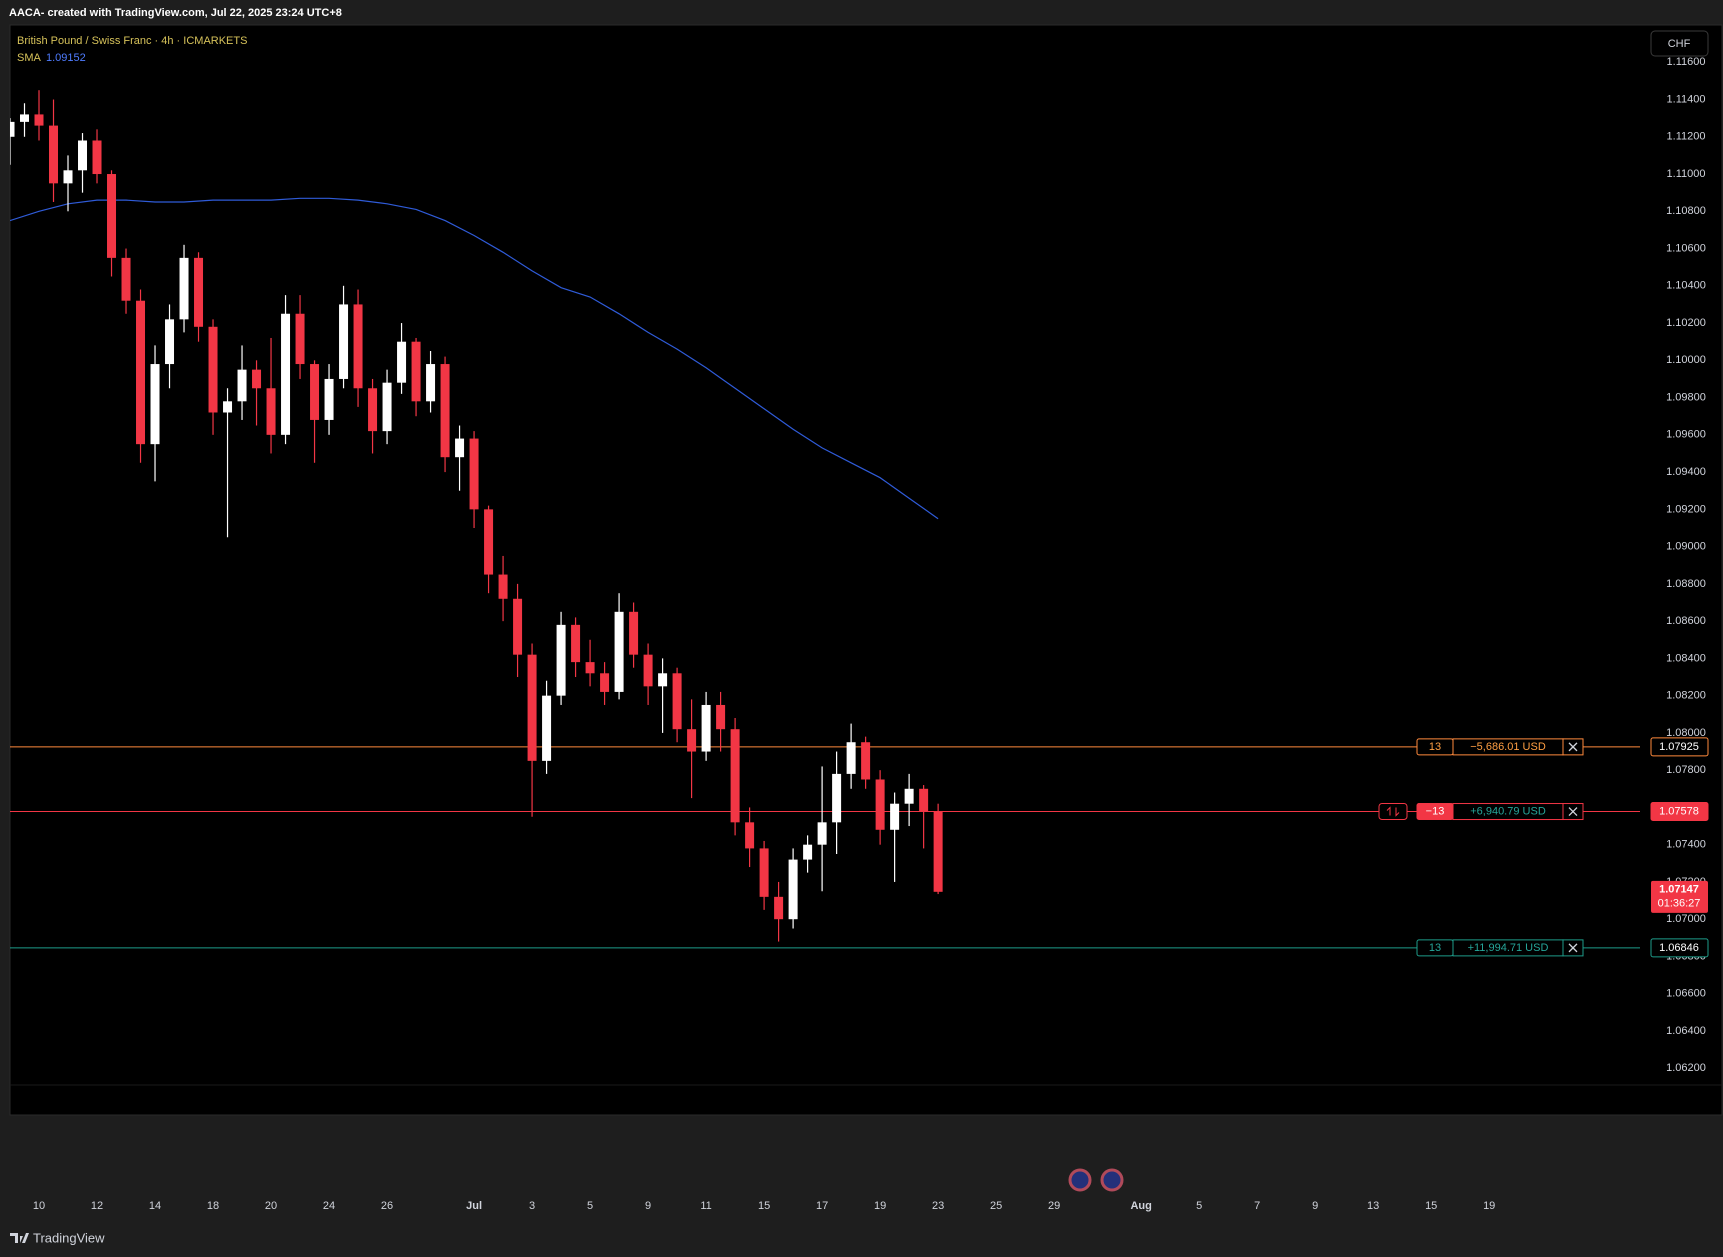 The width and height of the screenshot is (1723, 1257). Describe the element at coordinates (29, 58) in the screenshot. I see `sma-legend-name: SMA` at that location.